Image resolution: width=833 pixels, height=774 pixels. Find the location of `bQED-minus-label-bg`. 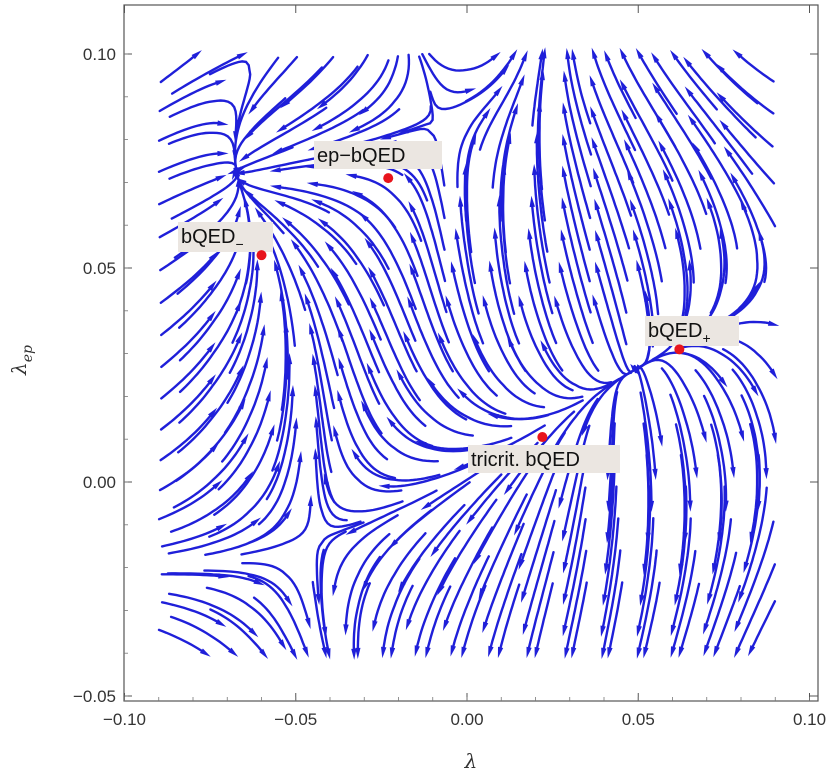

bQED-minus-label-bg is located at coordinates (225, 237).